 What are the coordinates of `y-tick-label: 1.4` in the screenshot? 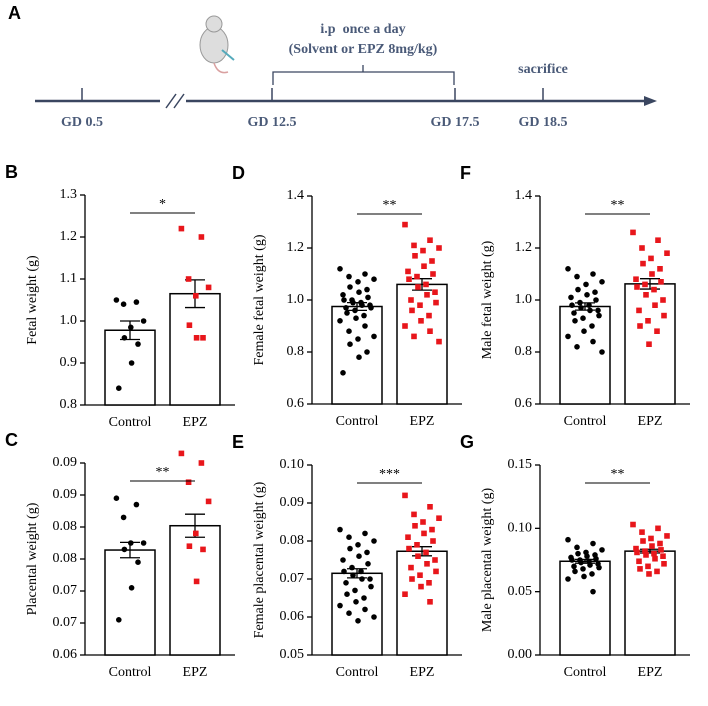 It's located at (524, 195).